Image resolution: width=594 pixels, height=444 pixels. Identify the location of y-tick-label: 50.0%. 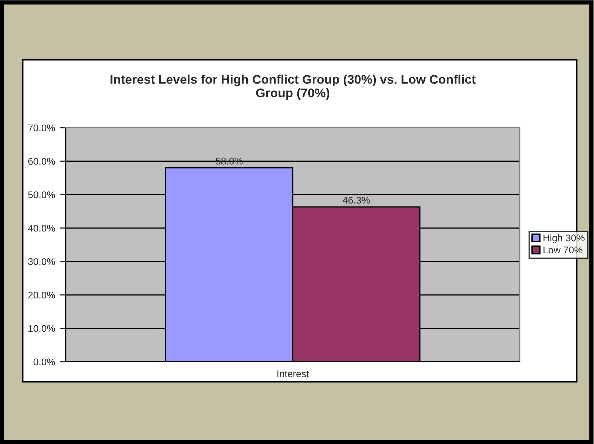
(42, 195).